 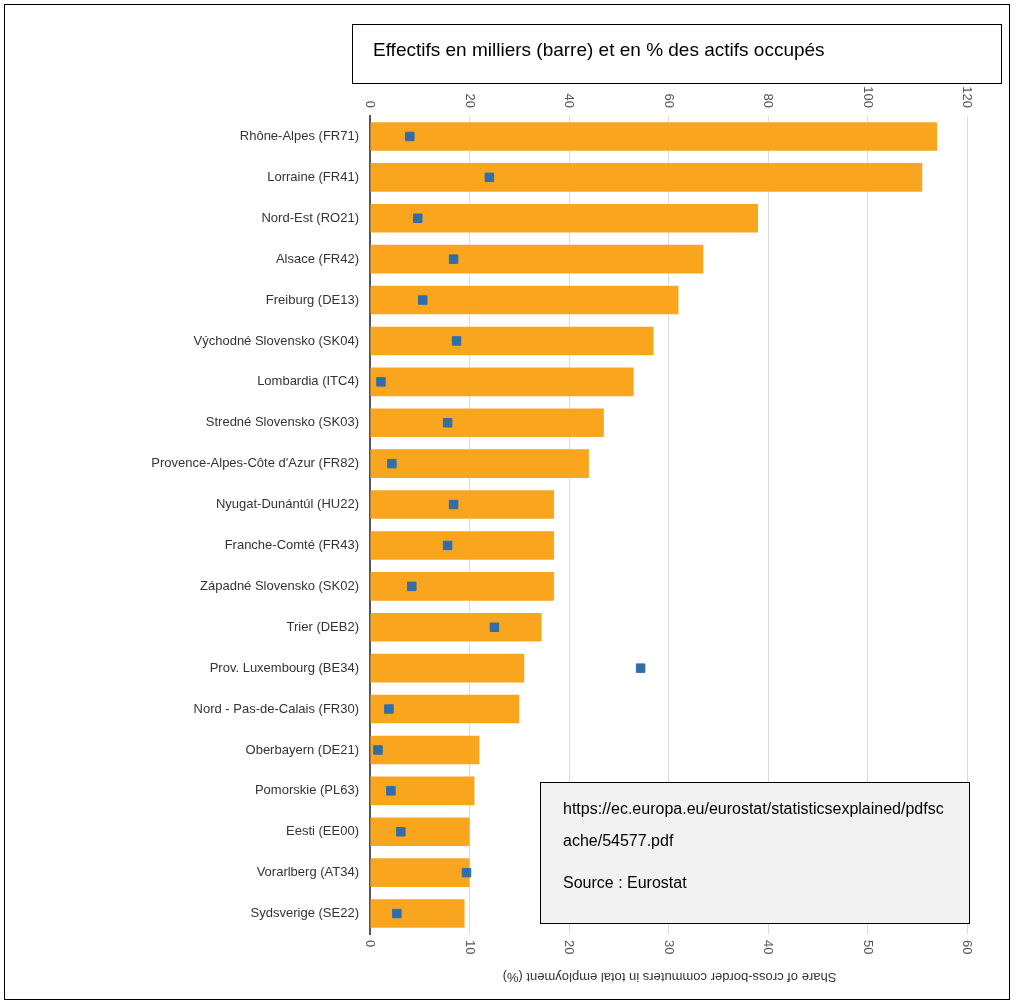 I want to click on y-tick-label: Nord-Est (RO21), so click(x=310, y=217).